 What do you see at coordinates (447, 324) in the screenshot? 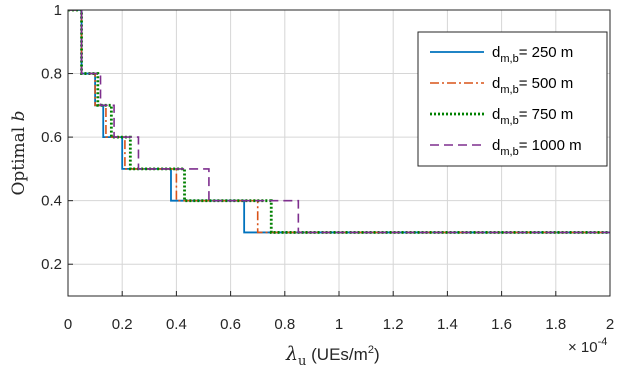
I see `x-tick-label: 1.4` at bounding box center [447, 324].